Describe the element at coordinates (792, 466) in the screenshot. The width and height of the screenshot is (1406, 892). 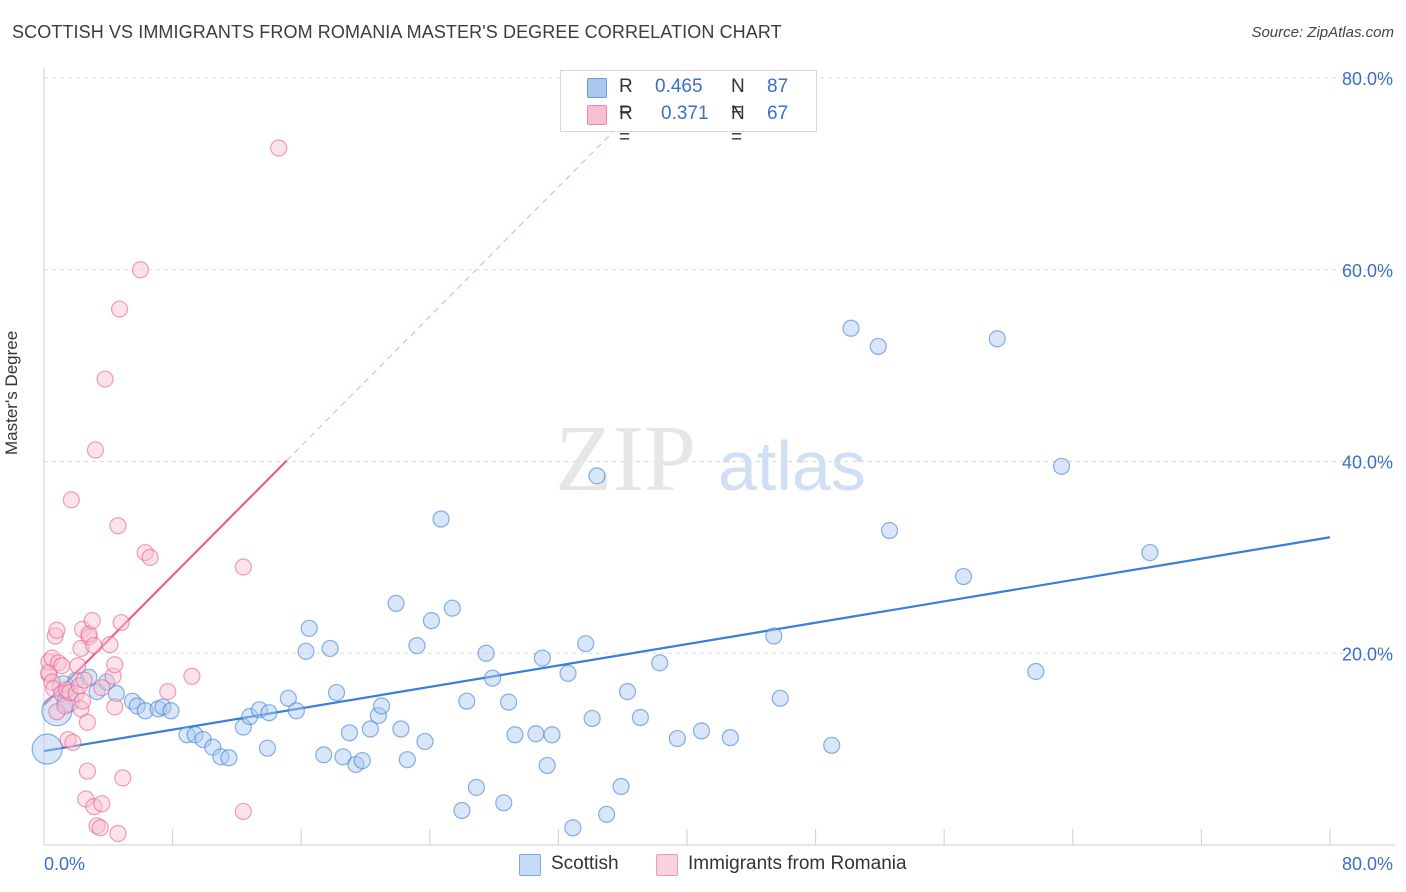
I see `watermark-atlas: atlas` at that location.